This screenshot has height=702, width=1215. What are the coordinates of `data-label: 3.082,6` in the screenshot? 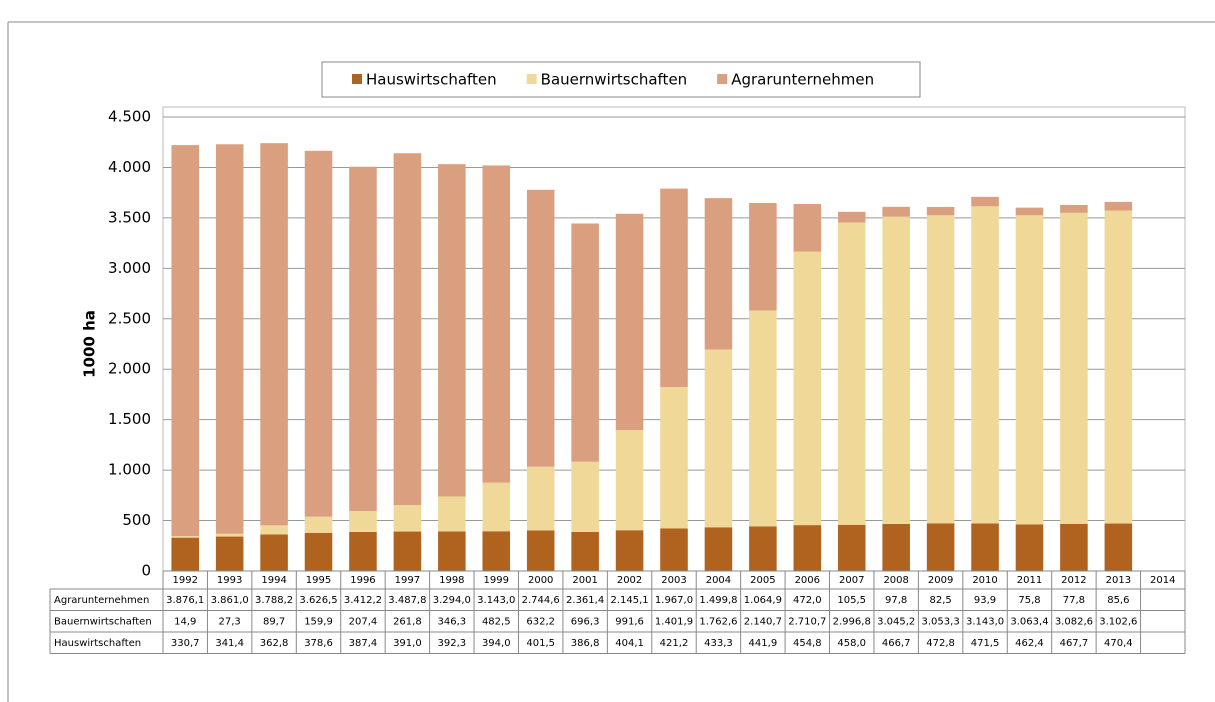 It's located at (1074, 621).